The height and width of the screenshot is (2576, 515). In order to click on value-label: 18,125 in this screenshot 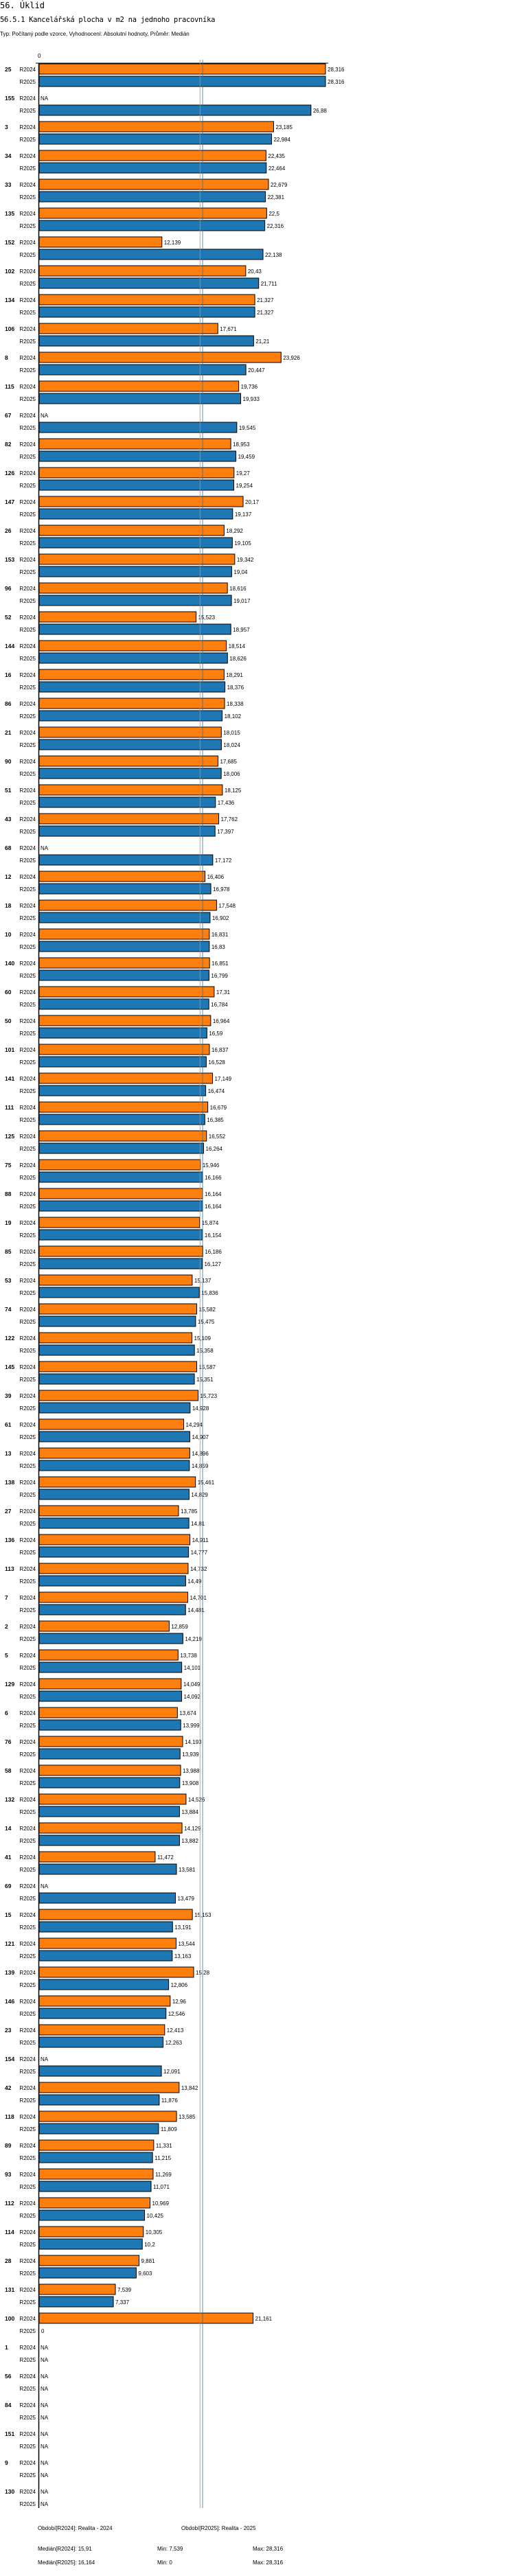, I will do `click(233, 790)`.